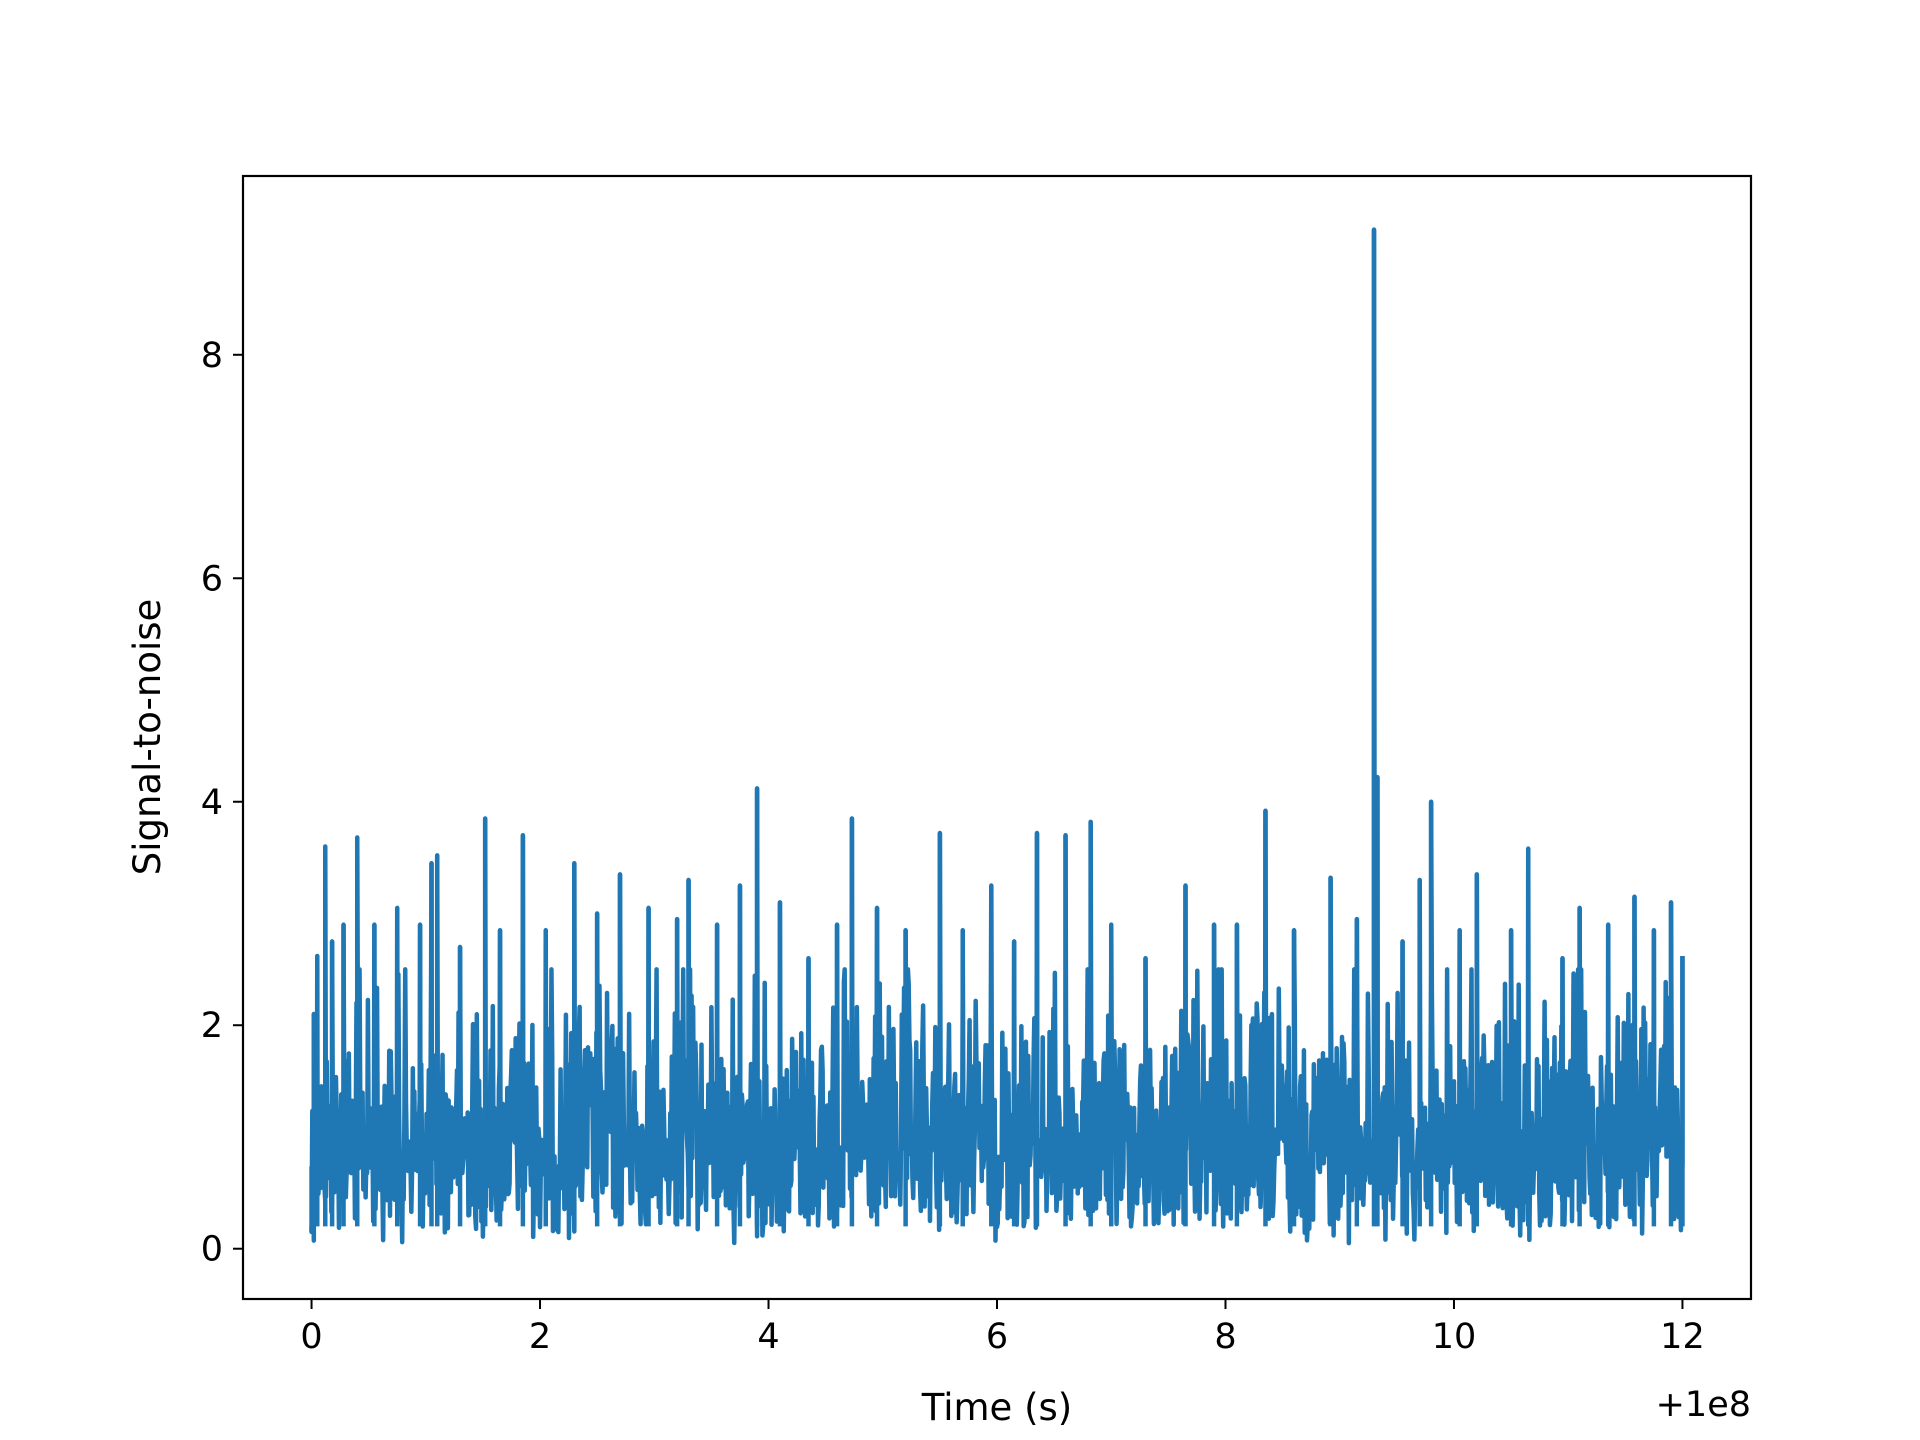 The image size is (1920, 1440). Describe the element at coordinates (540, 1337) in the screenshot. I see `x-tick-label-2: 2` at that location.